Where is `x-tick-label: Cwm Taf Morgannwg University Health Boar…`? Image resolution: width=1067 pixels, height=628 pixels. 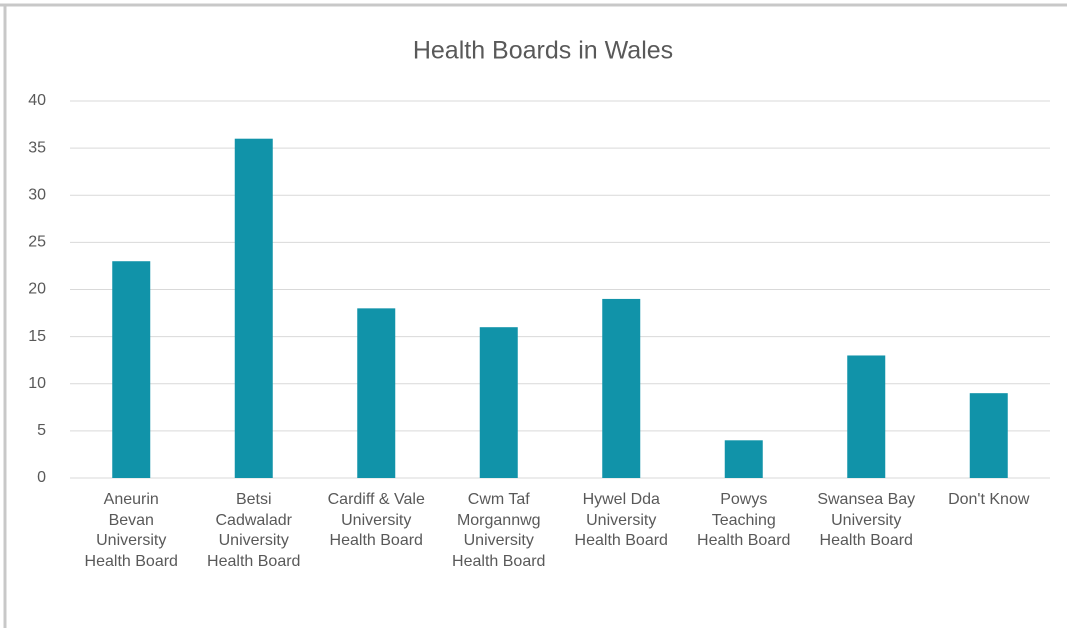 x-tick-label: Cwm Taf Morgannwg University Health Boar… is located at coordinates (499, 530).